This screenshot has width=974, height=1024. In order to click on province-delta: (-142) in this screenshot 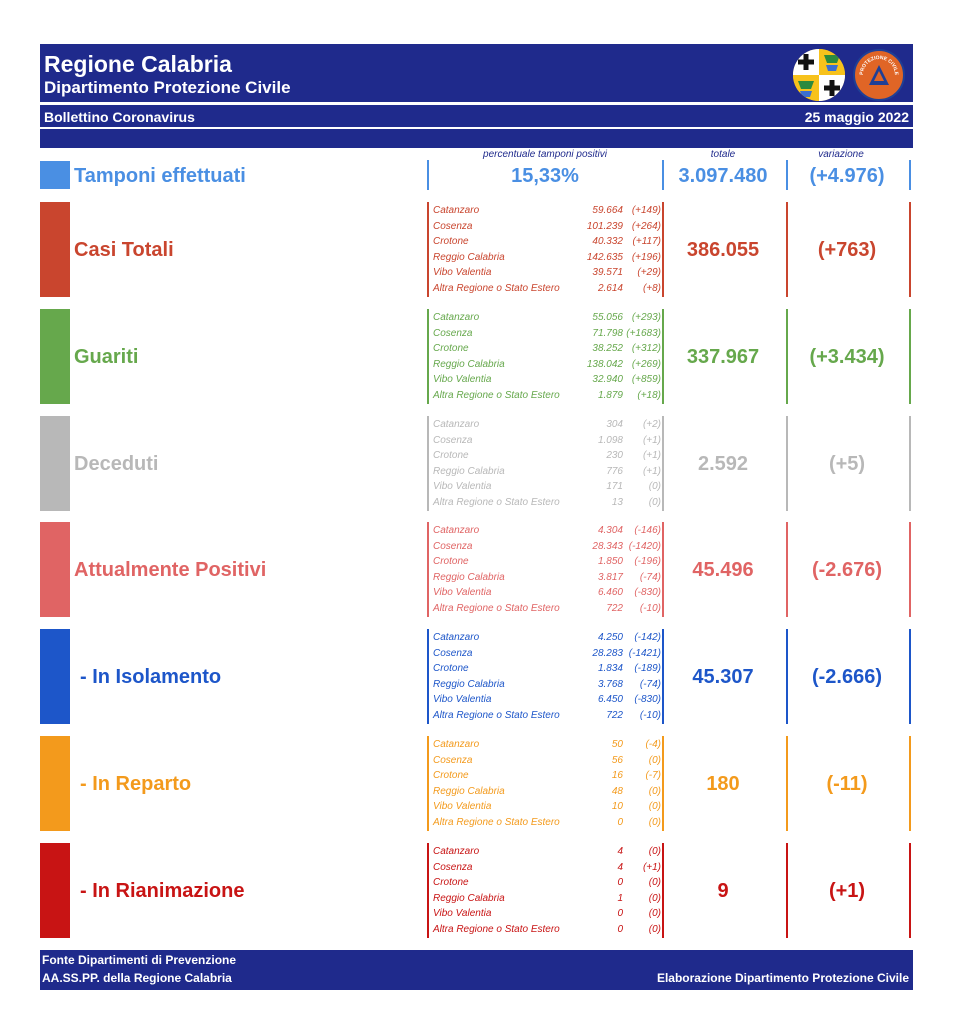, I will do `click(647, 637)`.